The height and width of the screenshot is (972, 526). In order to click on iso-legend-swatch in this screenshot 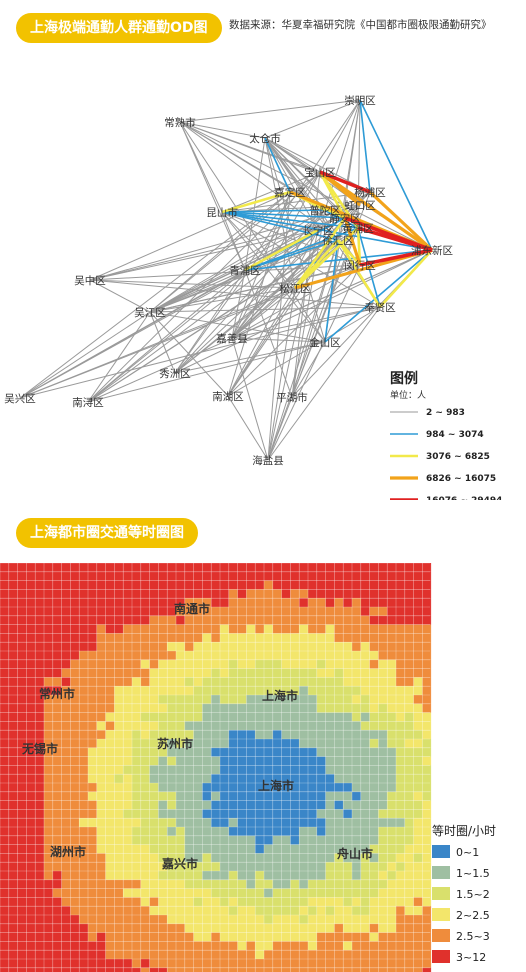, I will do `click(441, 851)`.